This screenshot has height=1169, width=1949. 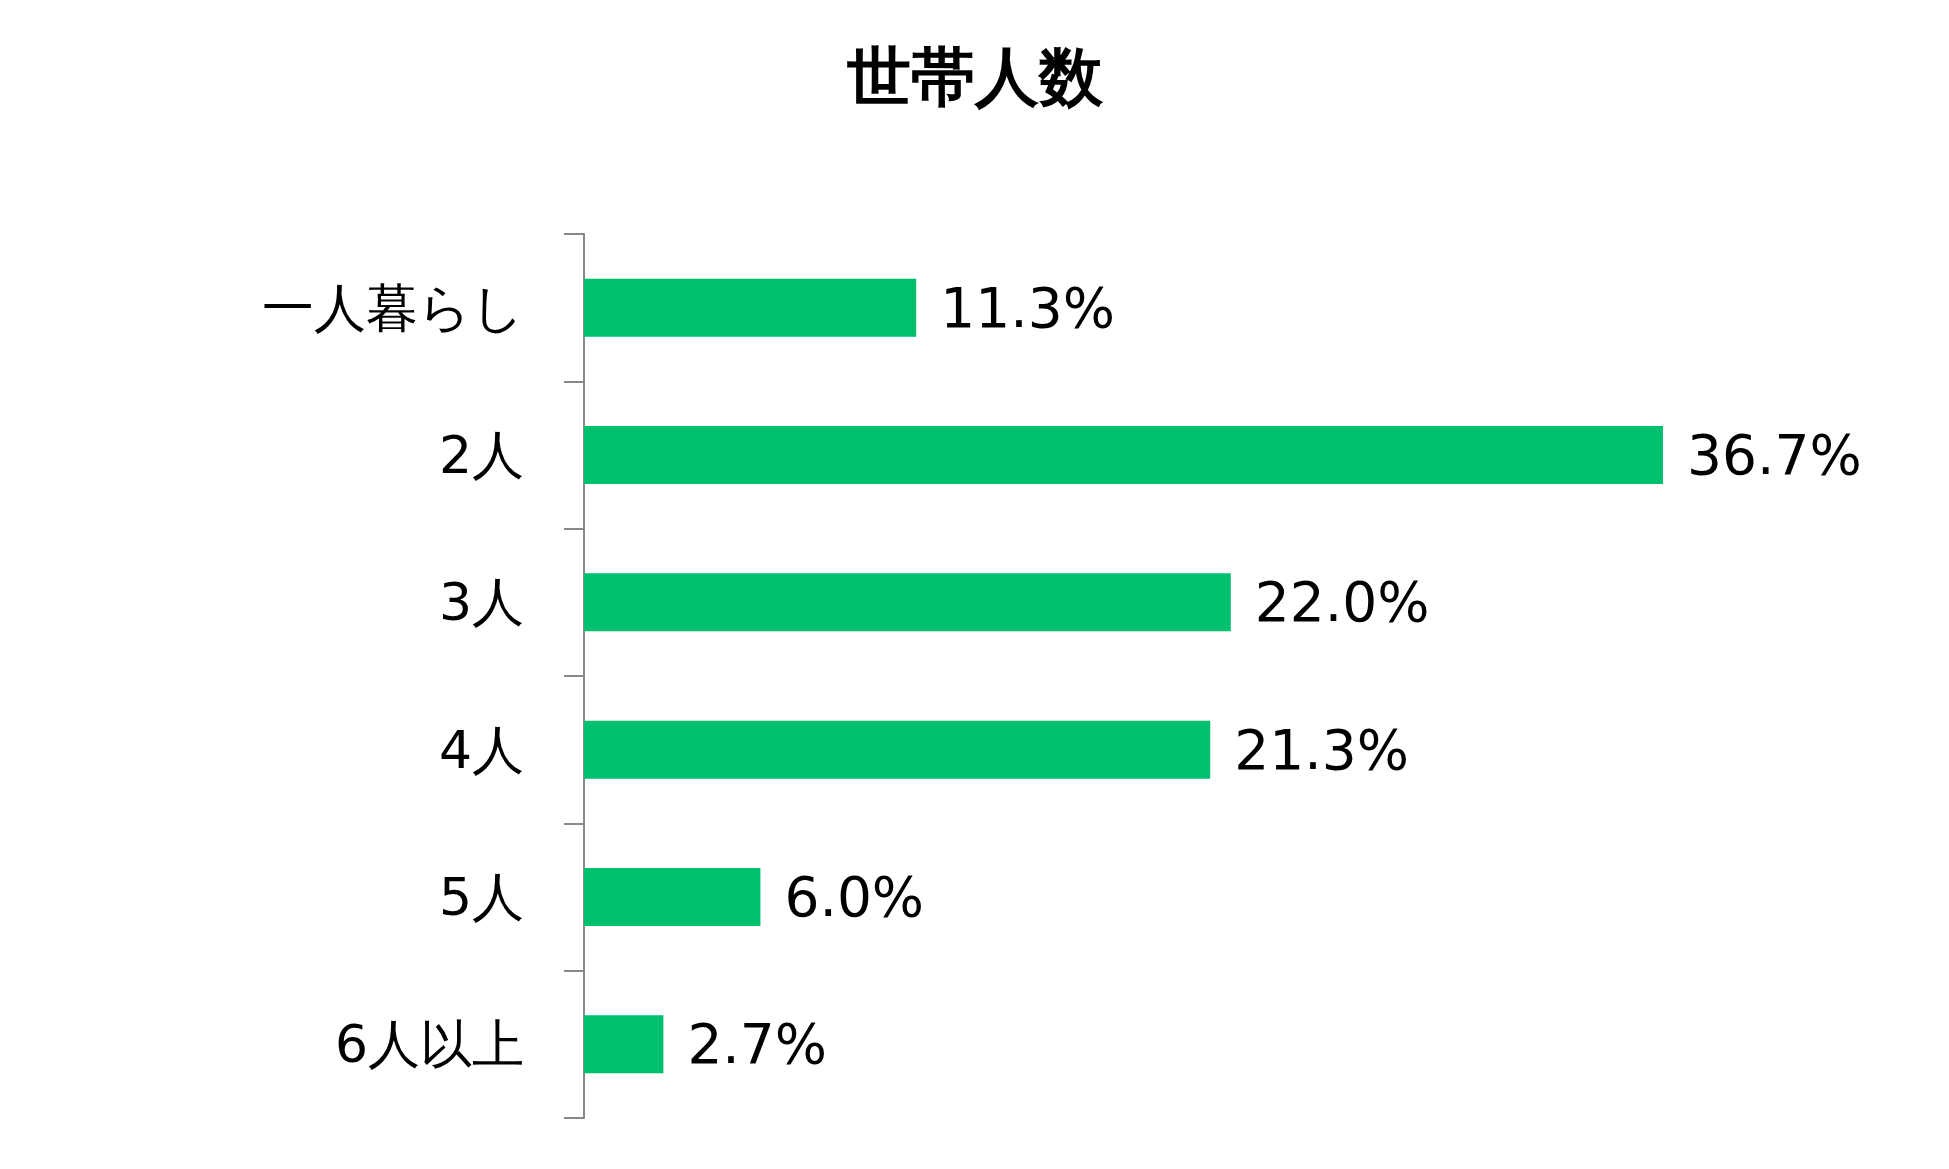 I want to click on y-tick-label: 2人, so click(x=481, y=455).